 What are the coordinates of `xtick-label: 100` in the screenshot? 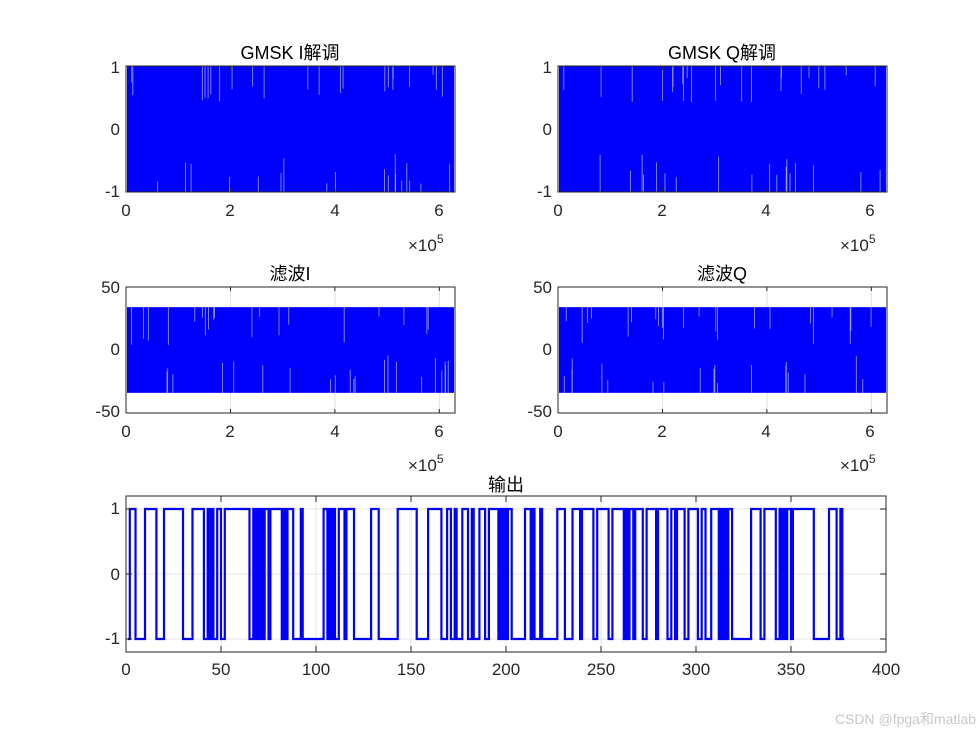 It's located at (316, 669).